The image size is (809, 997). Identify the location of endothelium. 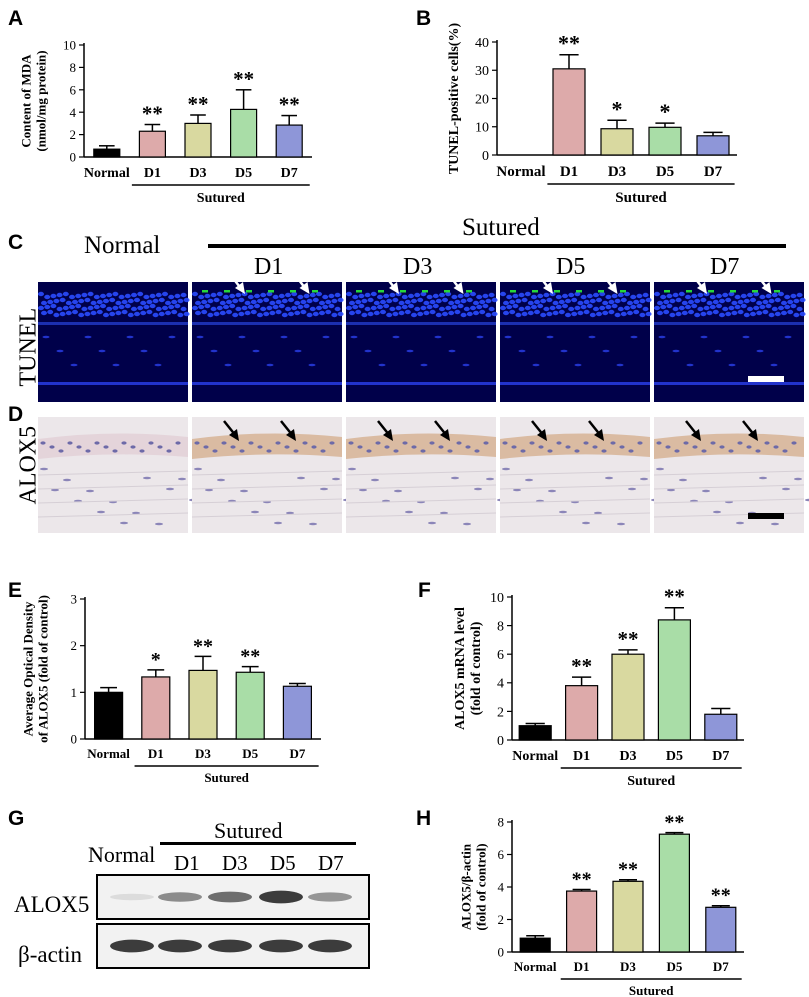
(421, 383).